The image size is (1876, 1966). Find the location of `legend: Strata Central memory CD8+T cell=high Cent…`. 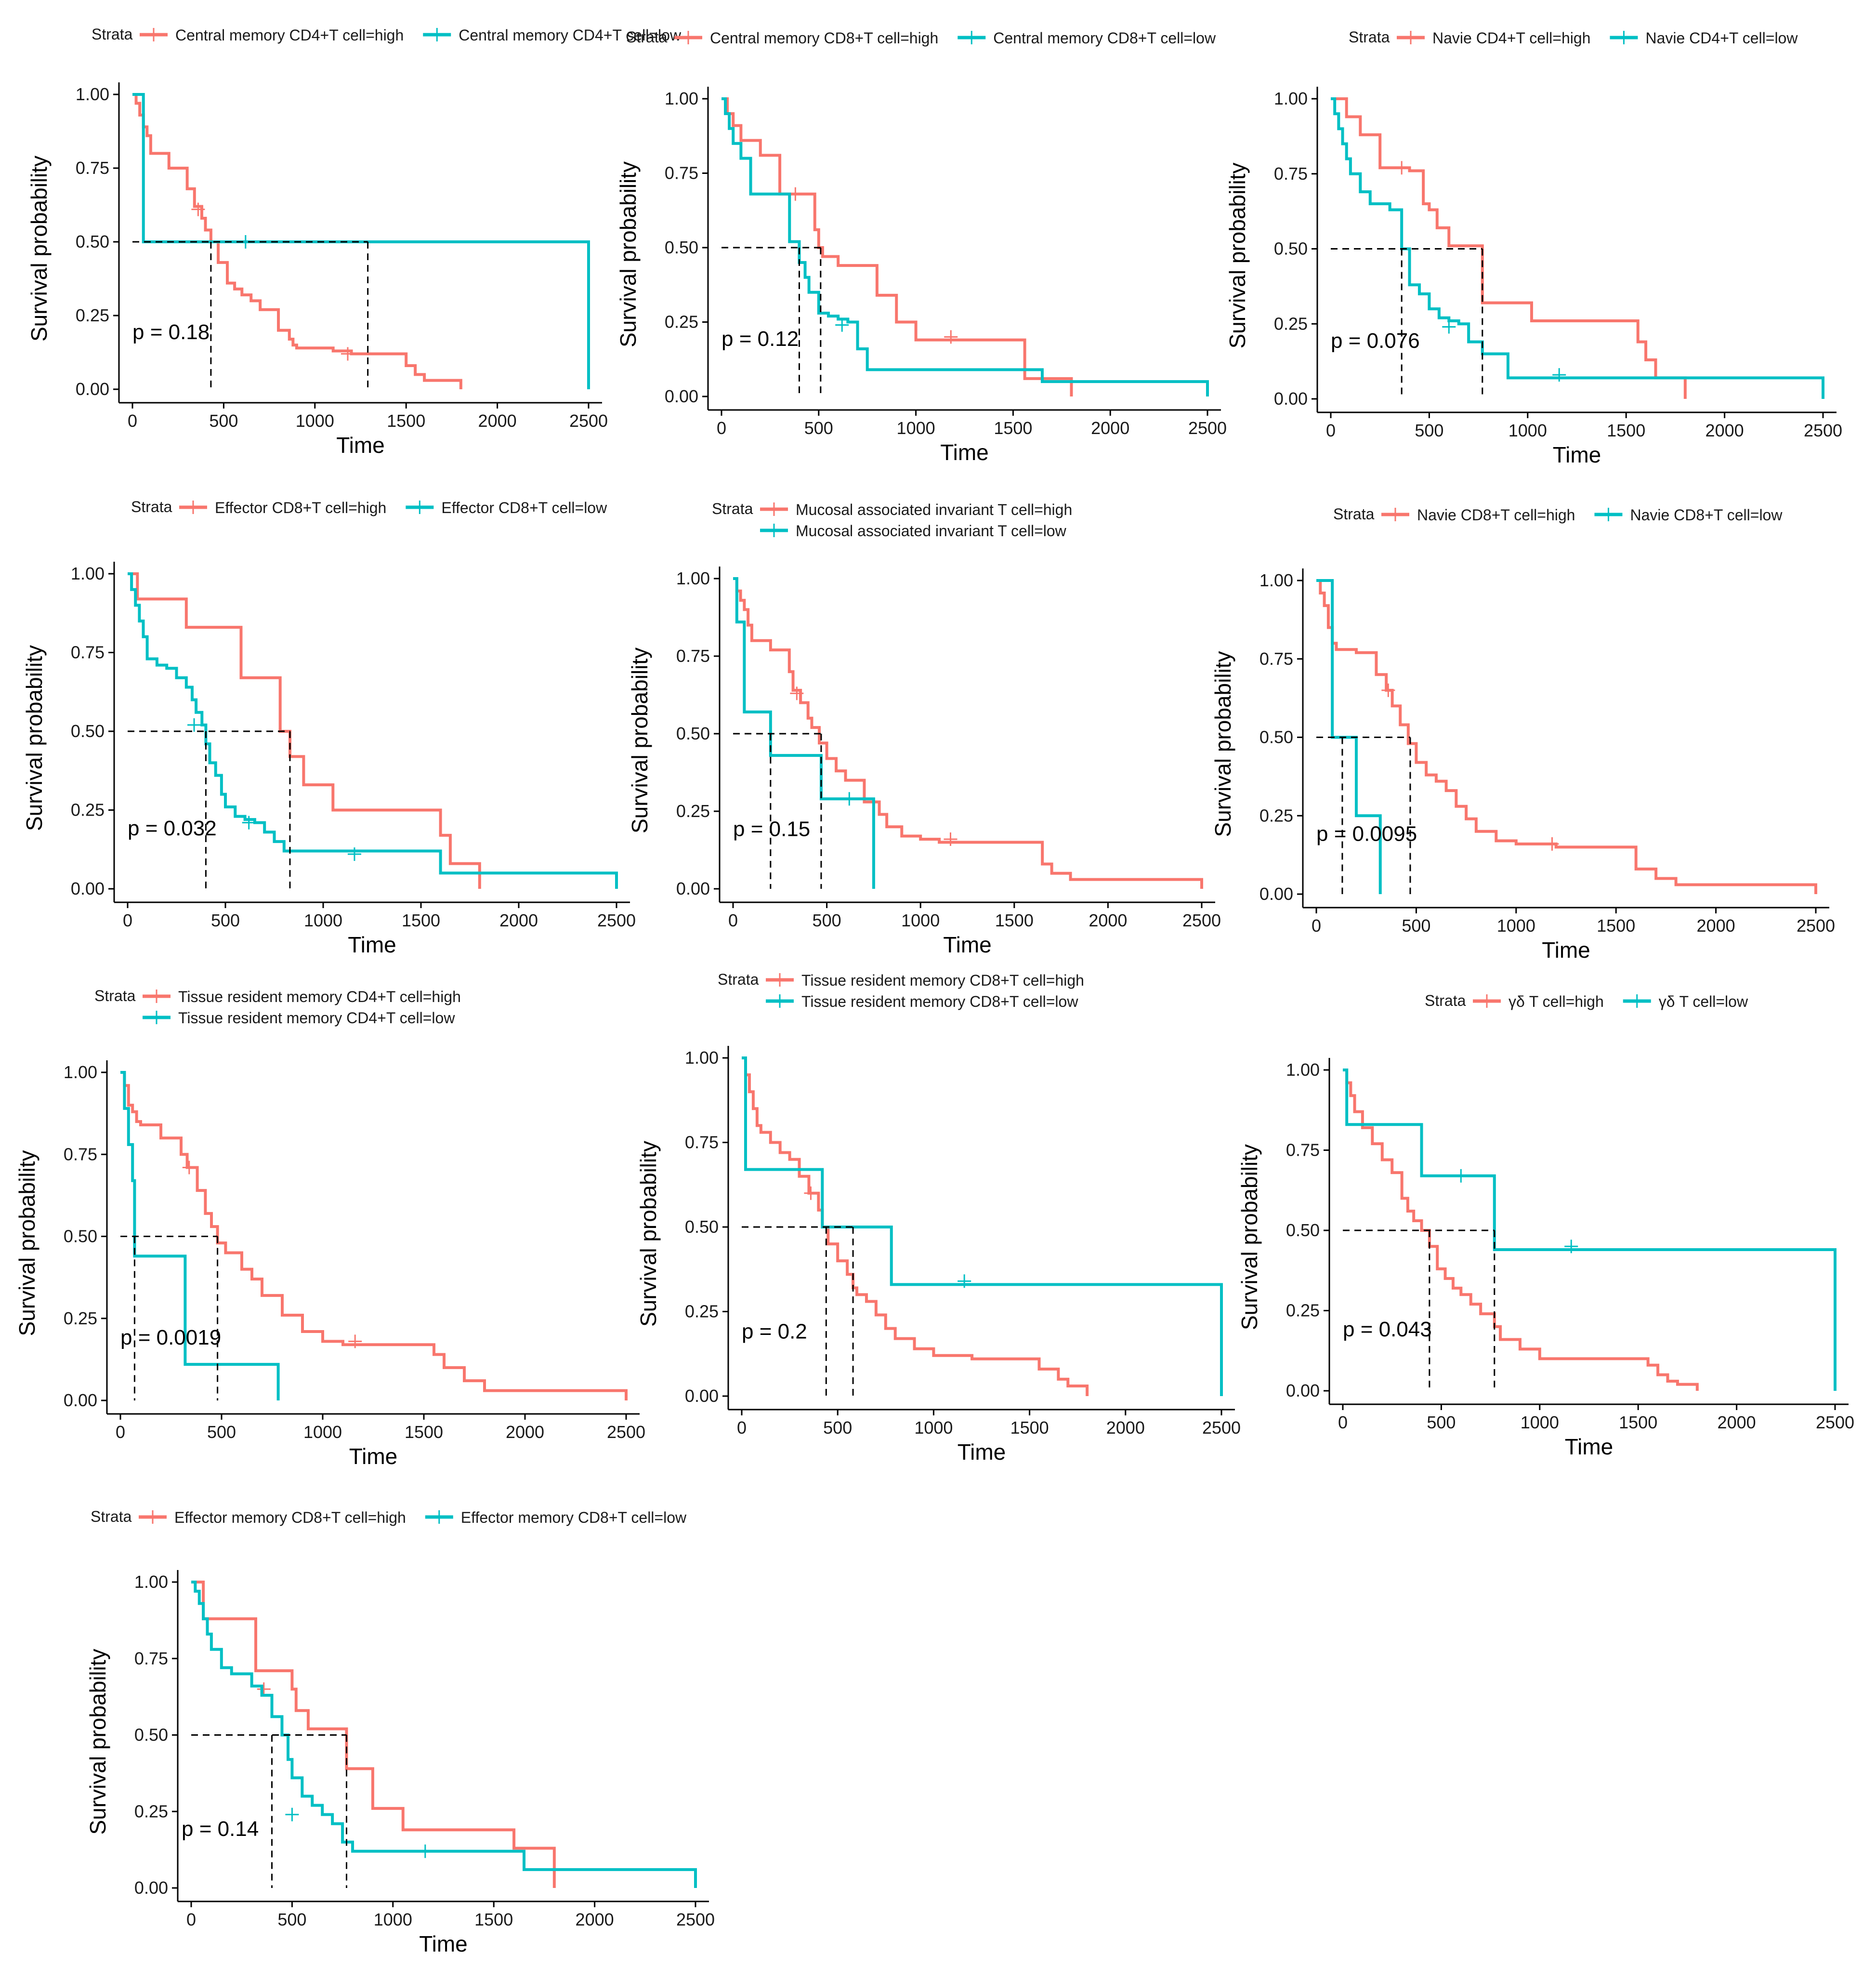

legend: Strata Central memory CD8+T cell=high Cent… is located at coordinates (921, 37).